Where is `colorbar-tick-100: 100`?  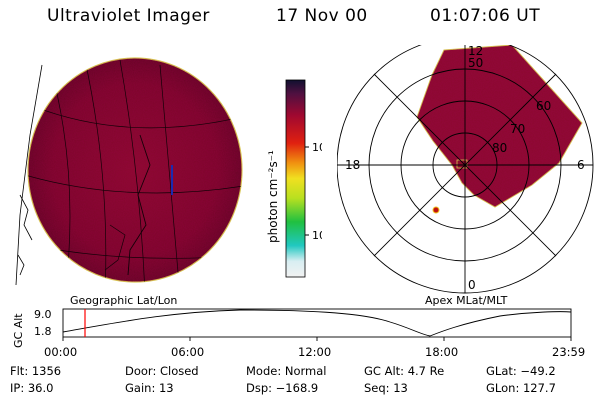 colorbar-tick-100: 100 is located at coordinates (317, 147).